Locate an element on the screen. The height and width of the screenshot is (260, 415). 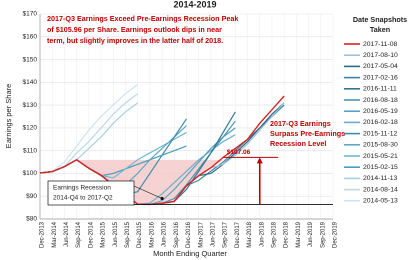
chart-title: 2014-2019 is located at coordinates (194, 4).